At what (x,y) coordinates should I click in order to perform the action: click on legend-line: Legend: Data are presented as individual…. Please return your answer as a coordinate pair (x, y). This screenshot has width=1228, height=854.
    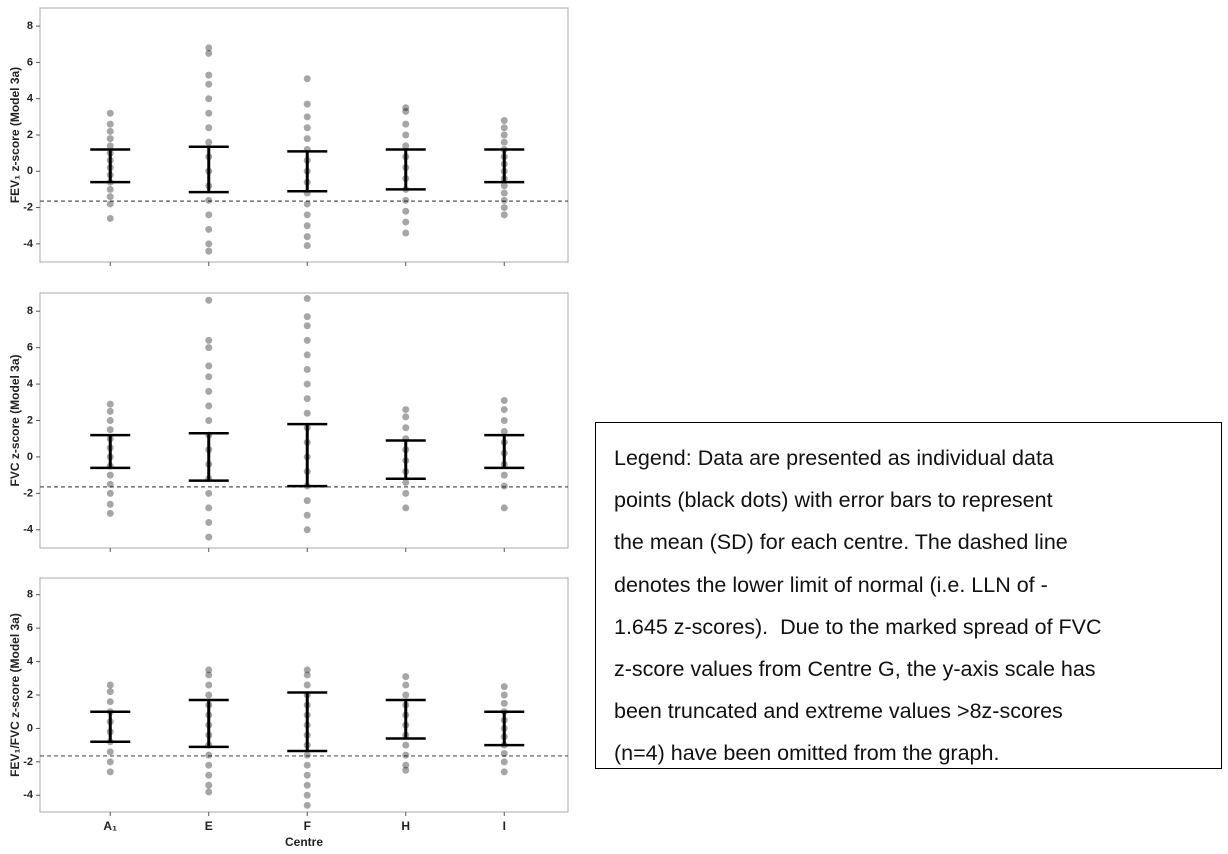
    Looking at the image, I should click on (834, 458).